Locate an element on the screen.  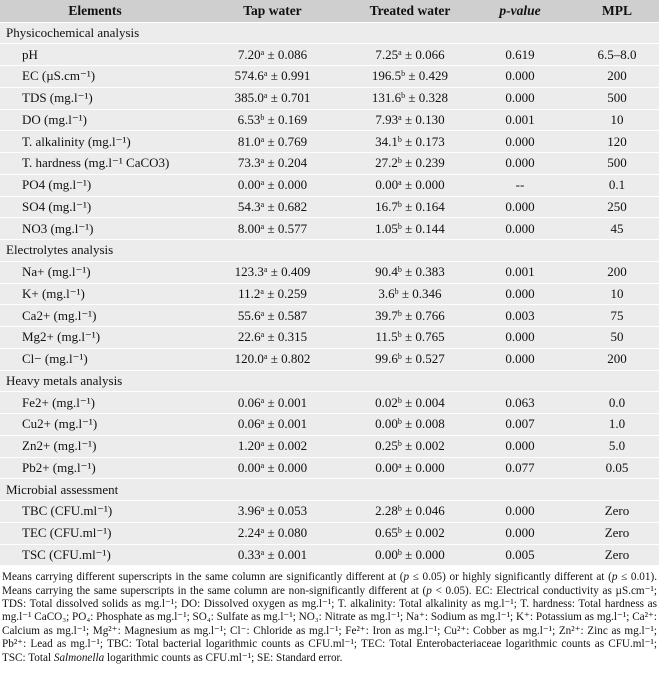
section-title: Heavy metals analysis is located at coordinates (329, 381).